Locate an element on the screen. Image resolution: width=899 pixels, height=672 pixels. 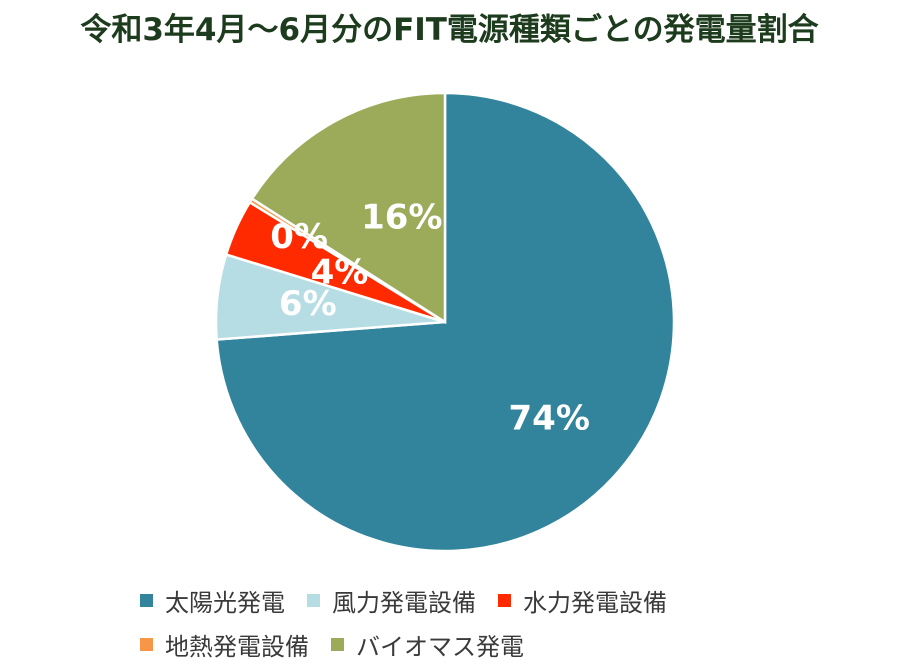
data-label-biomass: 16% is located at coordinates (401, 218).